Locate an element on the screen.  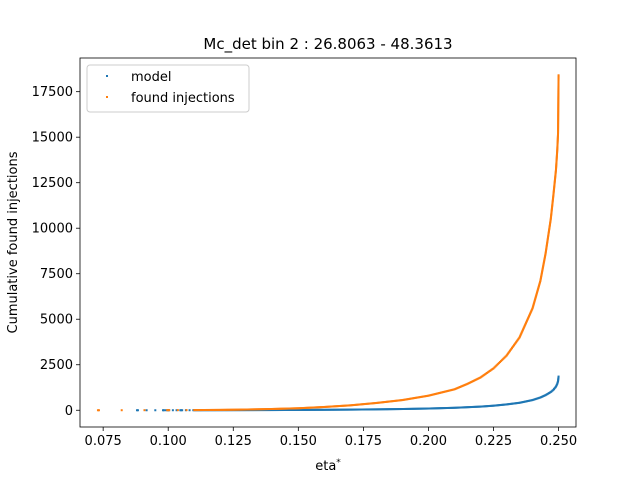
y-axis-label: Cumulative found injections is located at coordinates (13, 242).